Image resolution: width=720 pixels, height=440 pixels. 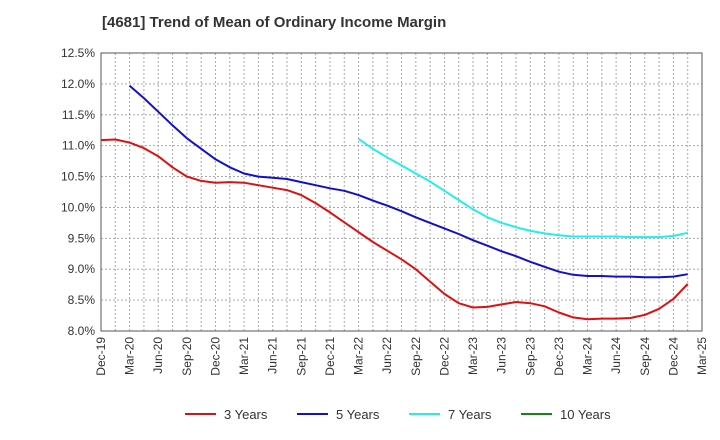 What do you see at coordinates (523, 188) in the screenshot?
I see `series-line` at bounding box center [523, 188].